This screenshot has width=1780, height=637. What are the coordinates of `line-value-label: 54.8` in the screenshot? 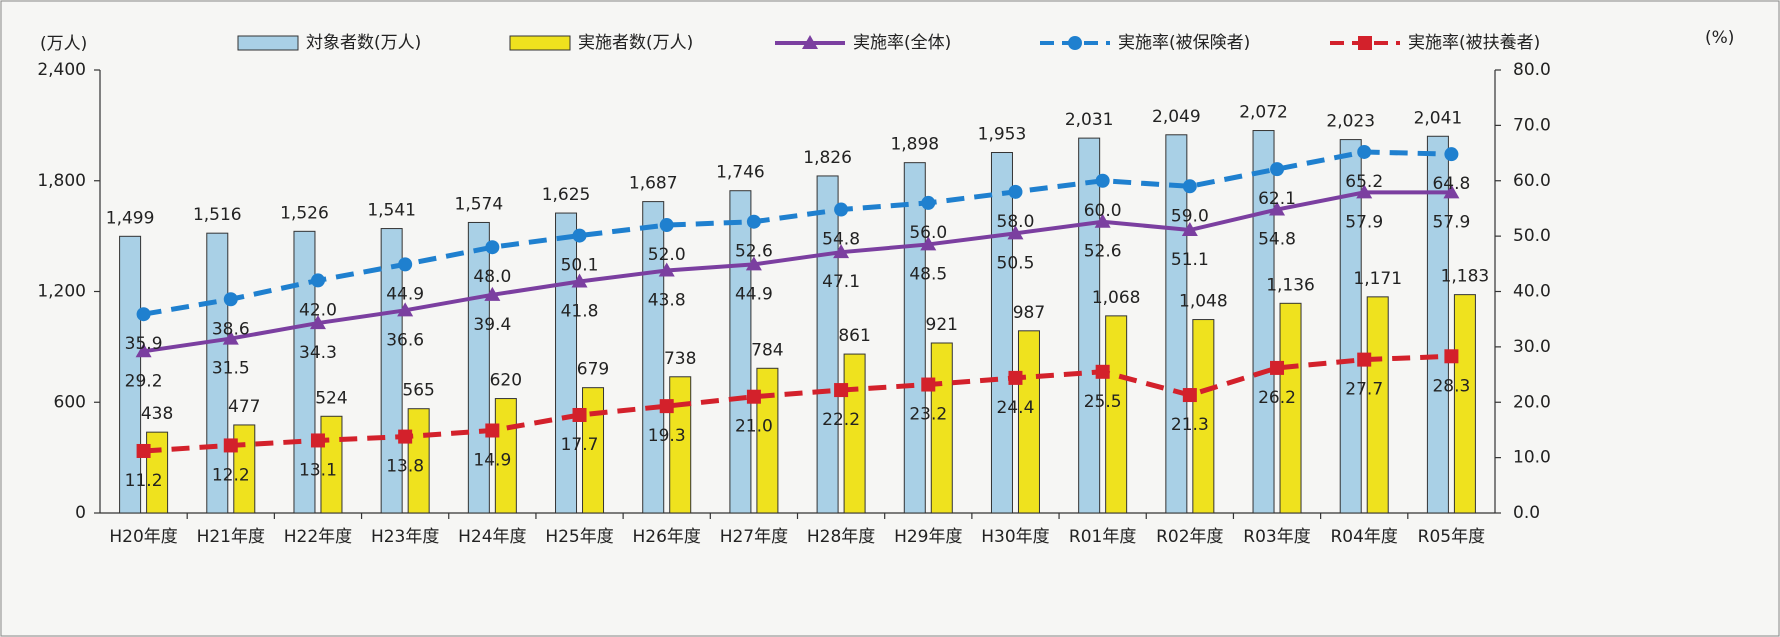 It's located at (1277, 240).